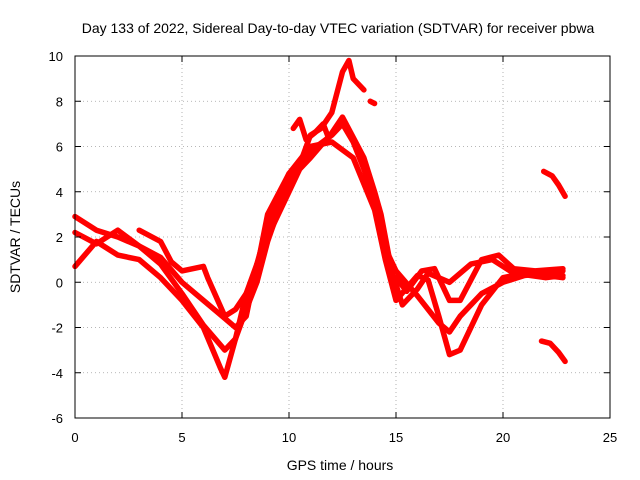 The image size is (640, 480). I want to click on x-tick-label: 10, so click(289, 437).